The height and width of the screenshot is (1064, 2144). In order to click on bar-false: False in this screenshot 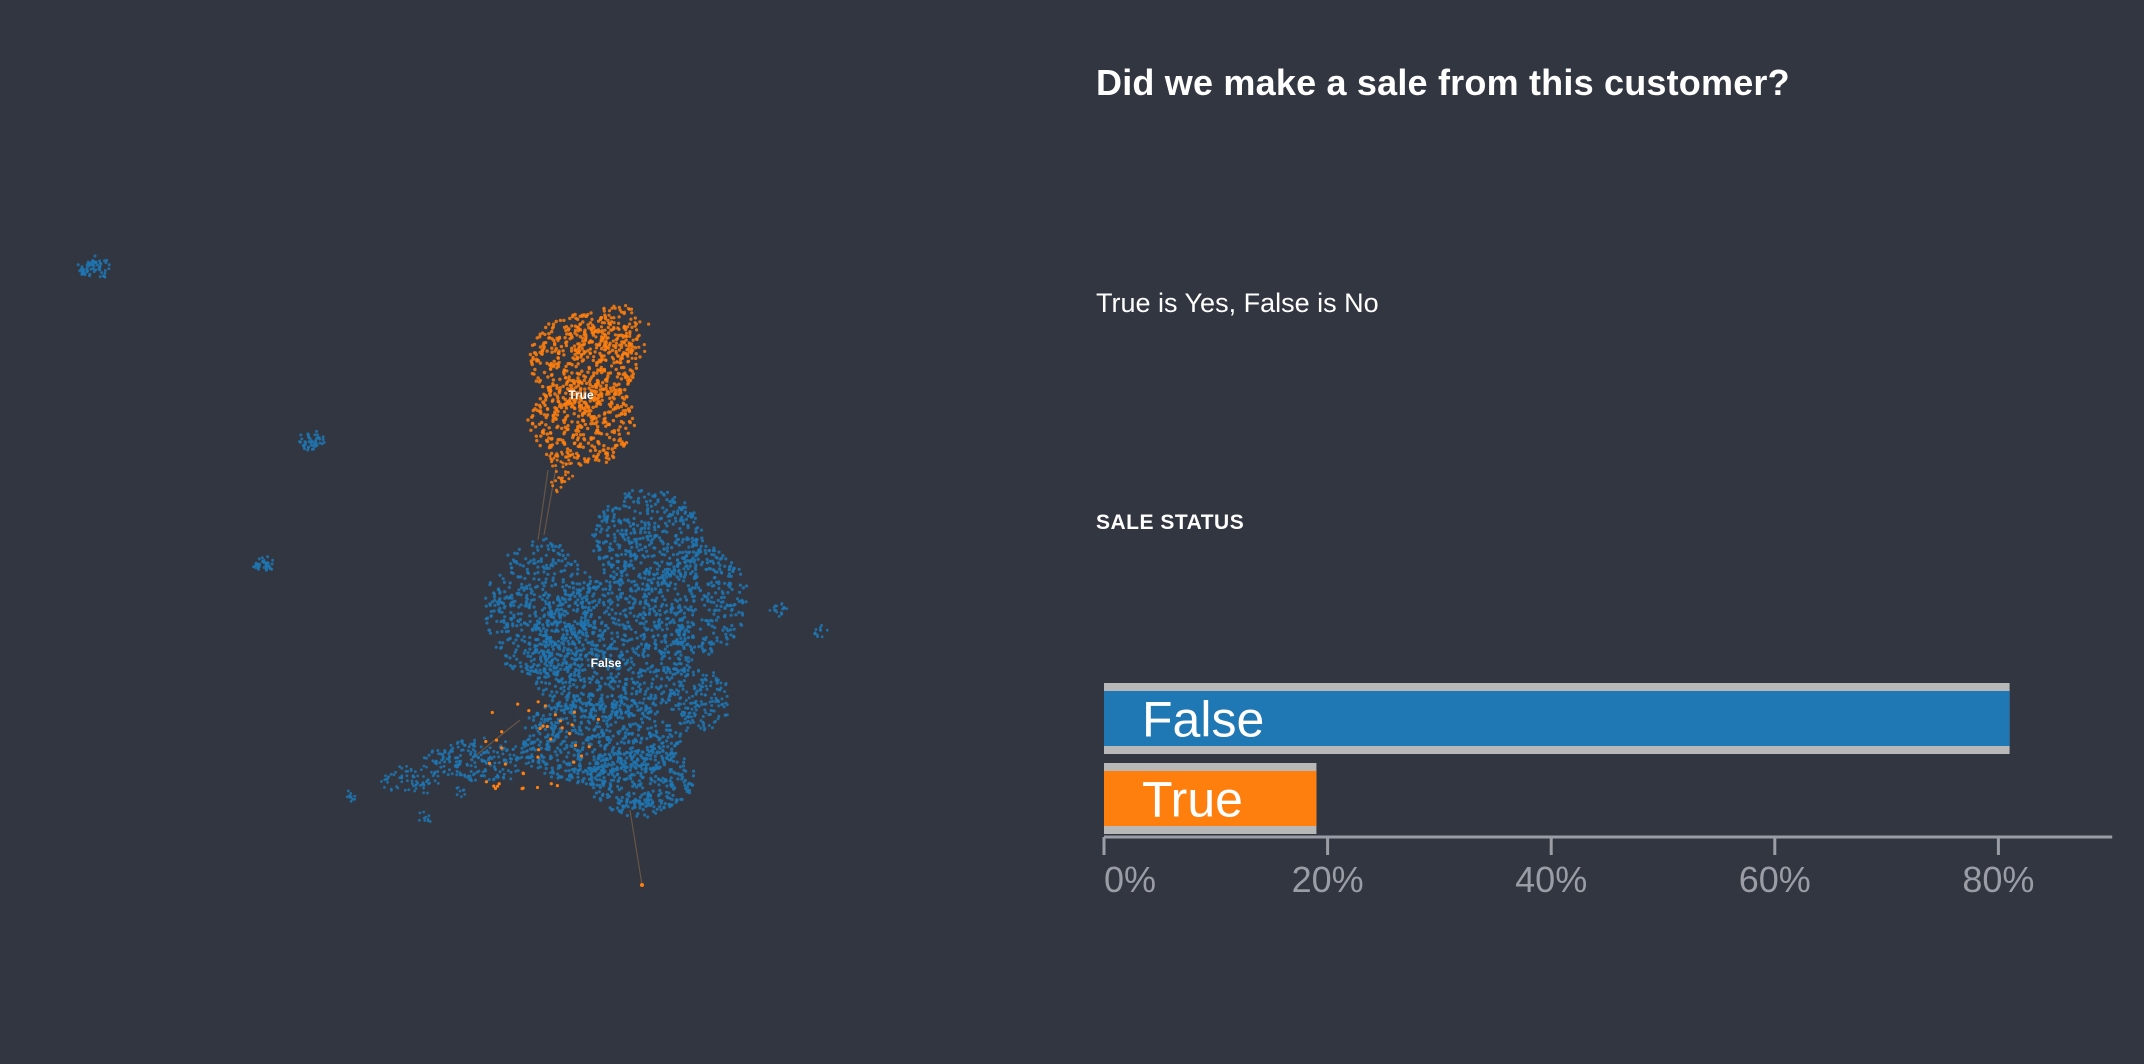, I will do `click(1557, 718)`.